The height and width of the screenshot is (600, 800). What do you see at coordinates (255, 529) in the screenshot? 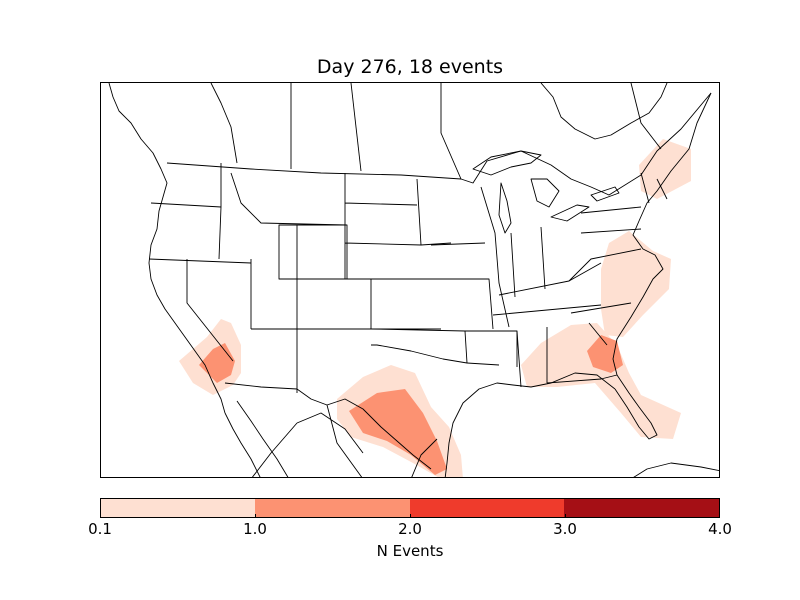
I see `colorbar-tick-label: 1.0` at bounding box center [255, 529].